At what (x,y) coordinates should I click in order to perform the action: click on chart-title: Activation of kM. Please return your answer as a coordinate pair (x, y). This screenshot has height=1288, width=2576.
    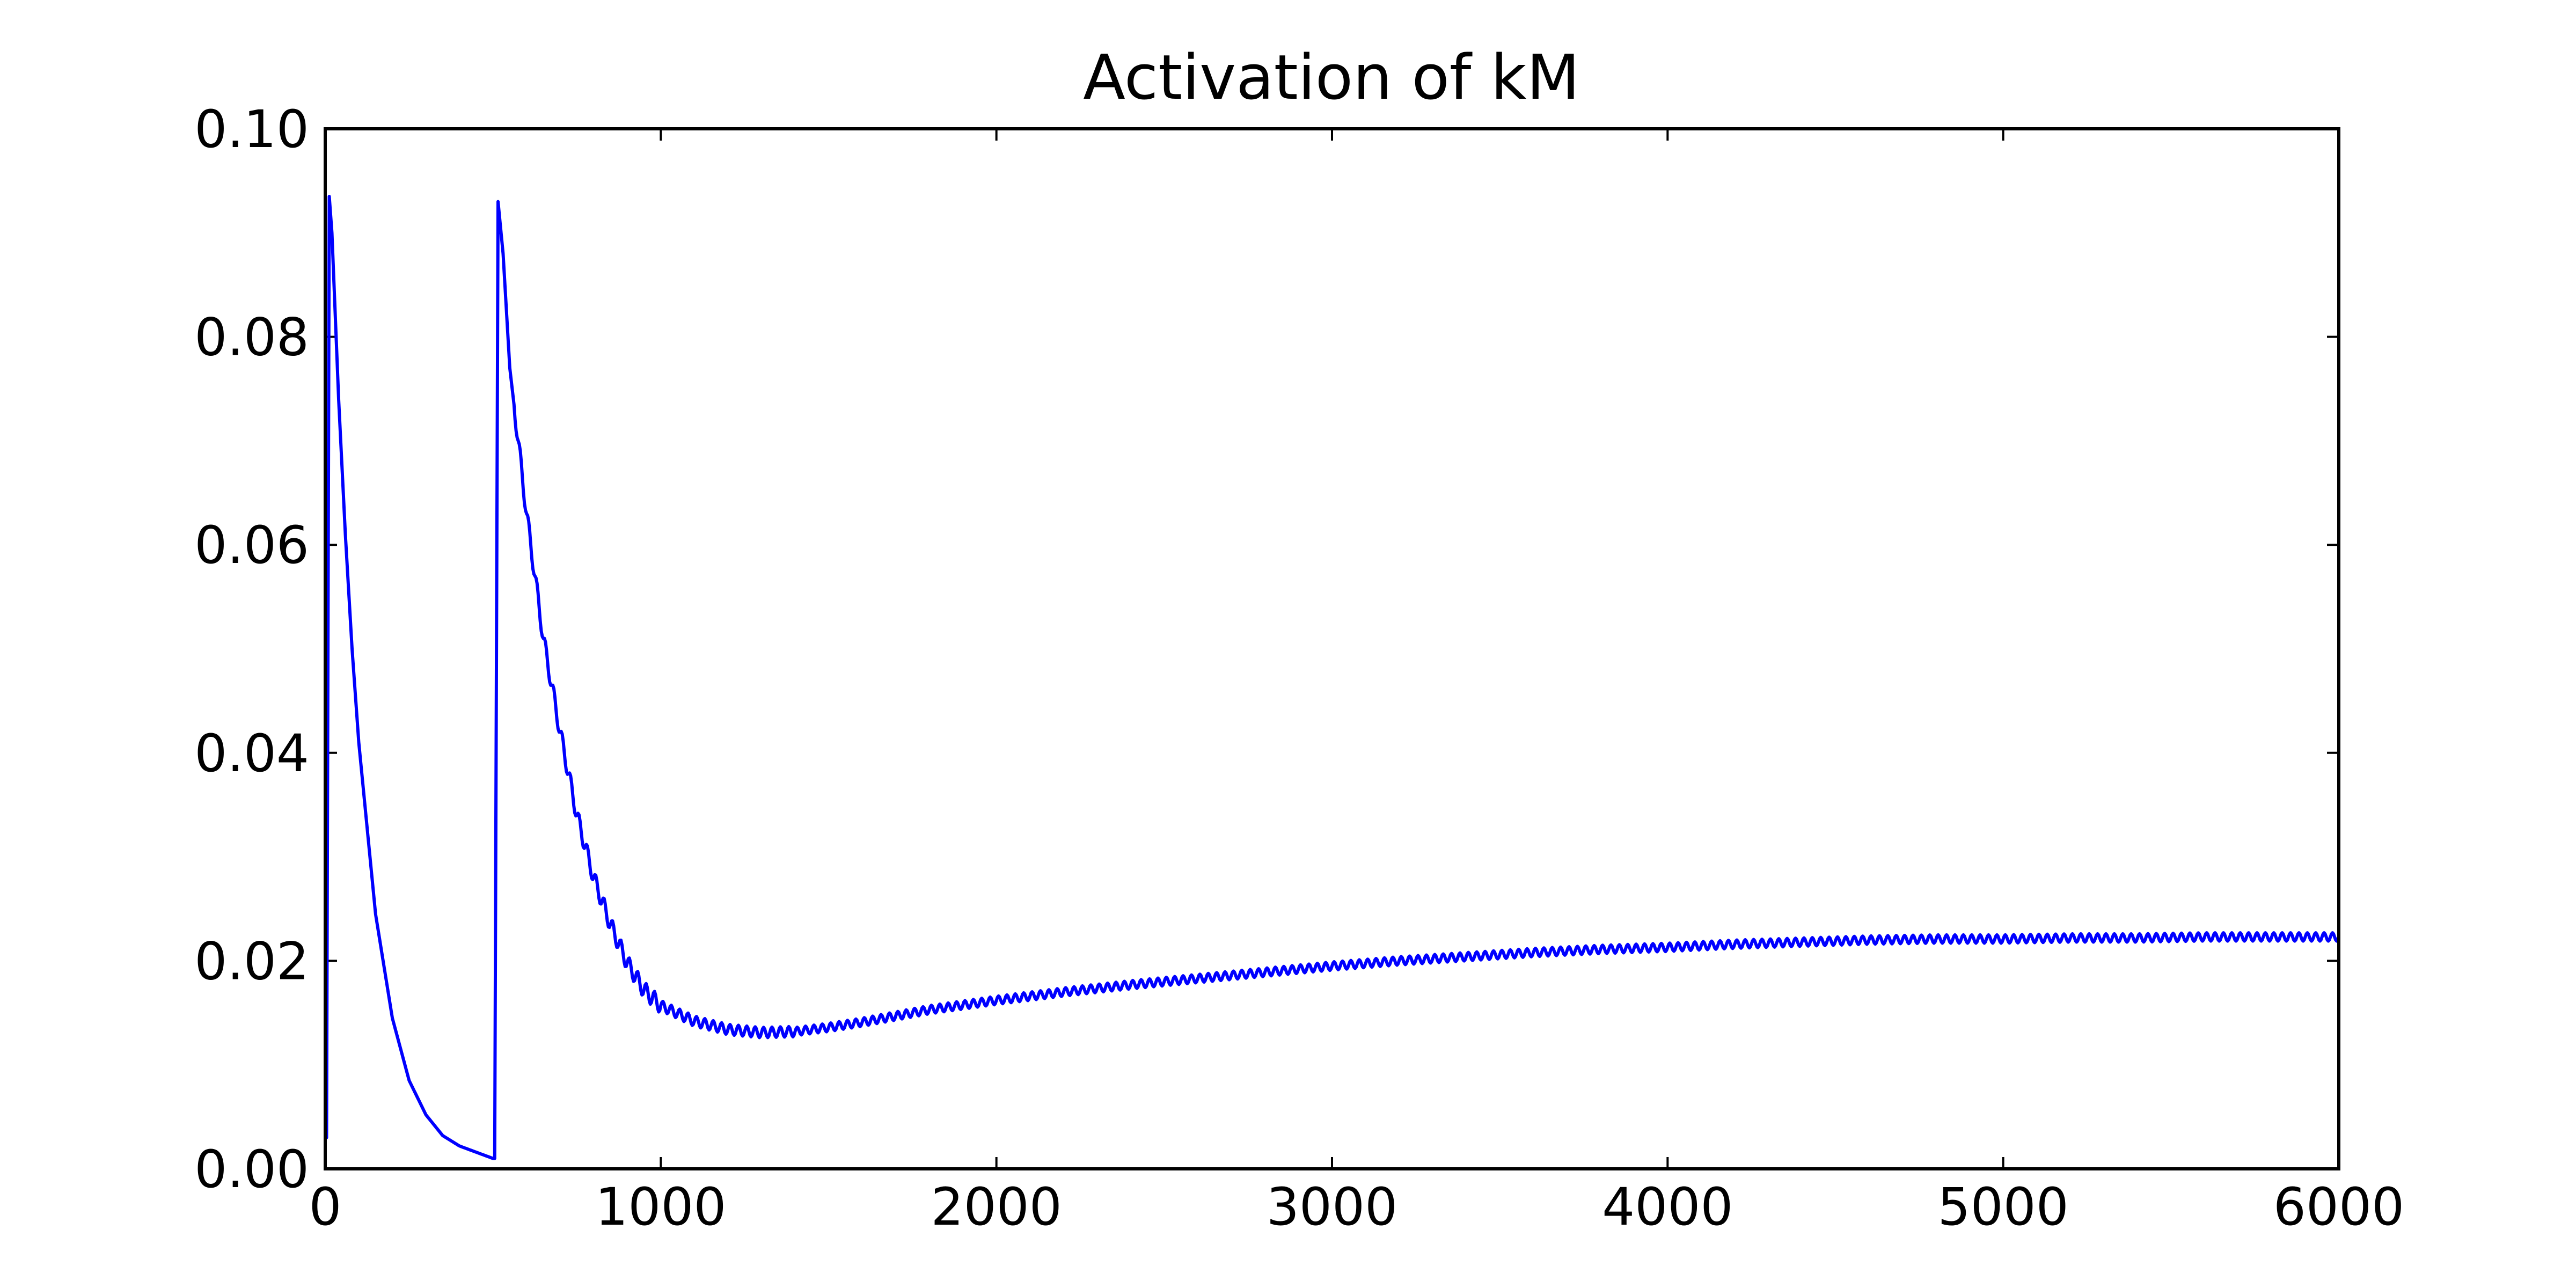
    Looking at the image, I should click on (1331, 78).